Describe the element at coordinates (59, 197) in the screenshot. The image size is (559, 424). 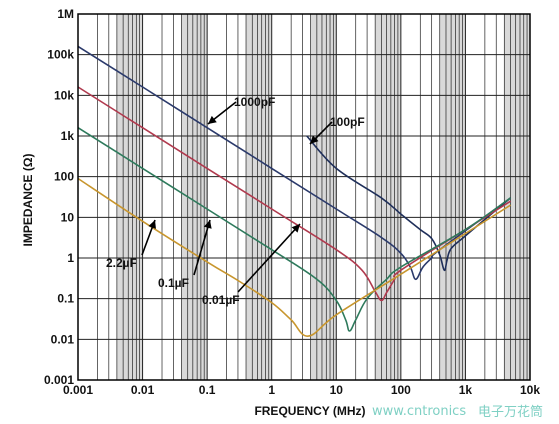
I see `y-tick-labels: 1M 100k 10k 1k 100 10 1 0.1 0.01 0.001` at that location.